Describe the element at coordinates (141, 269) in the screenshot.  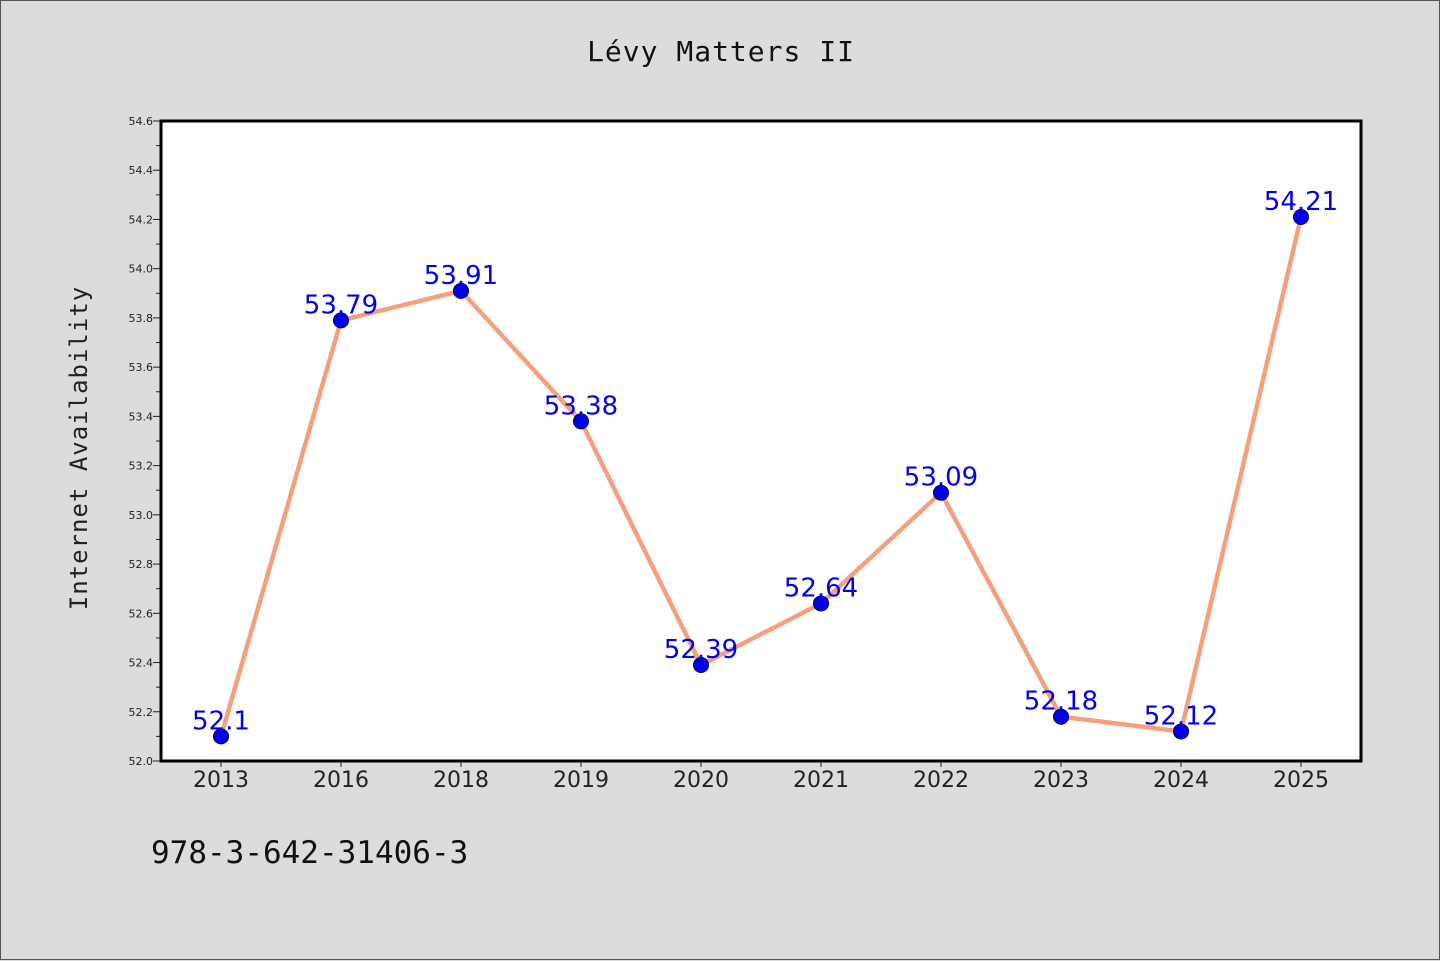
I see `y-tick-label: 54.0` at that location.